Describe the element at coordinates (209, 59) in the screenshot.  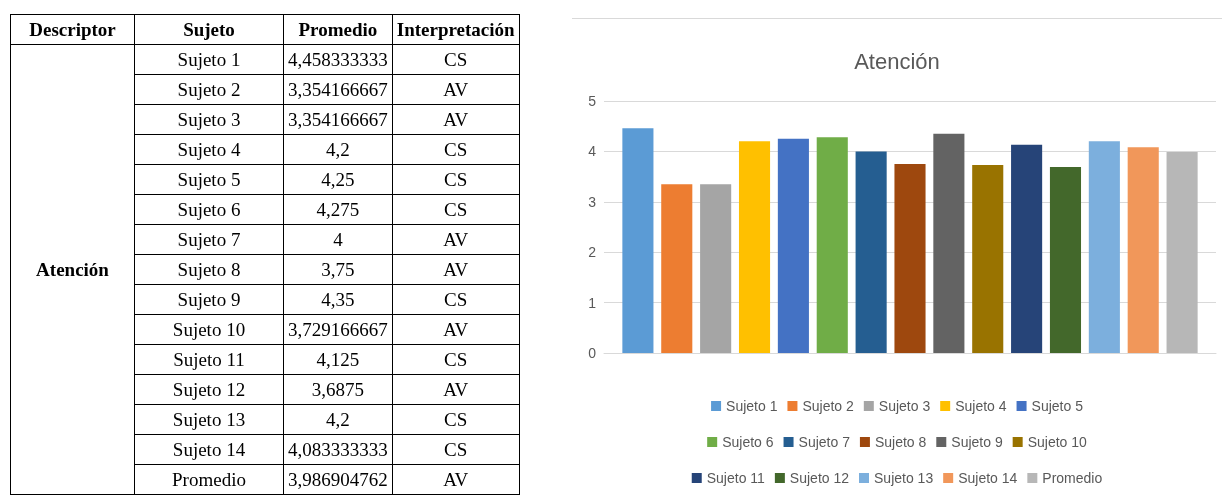
I see `text: Sujeto 1` at that location.